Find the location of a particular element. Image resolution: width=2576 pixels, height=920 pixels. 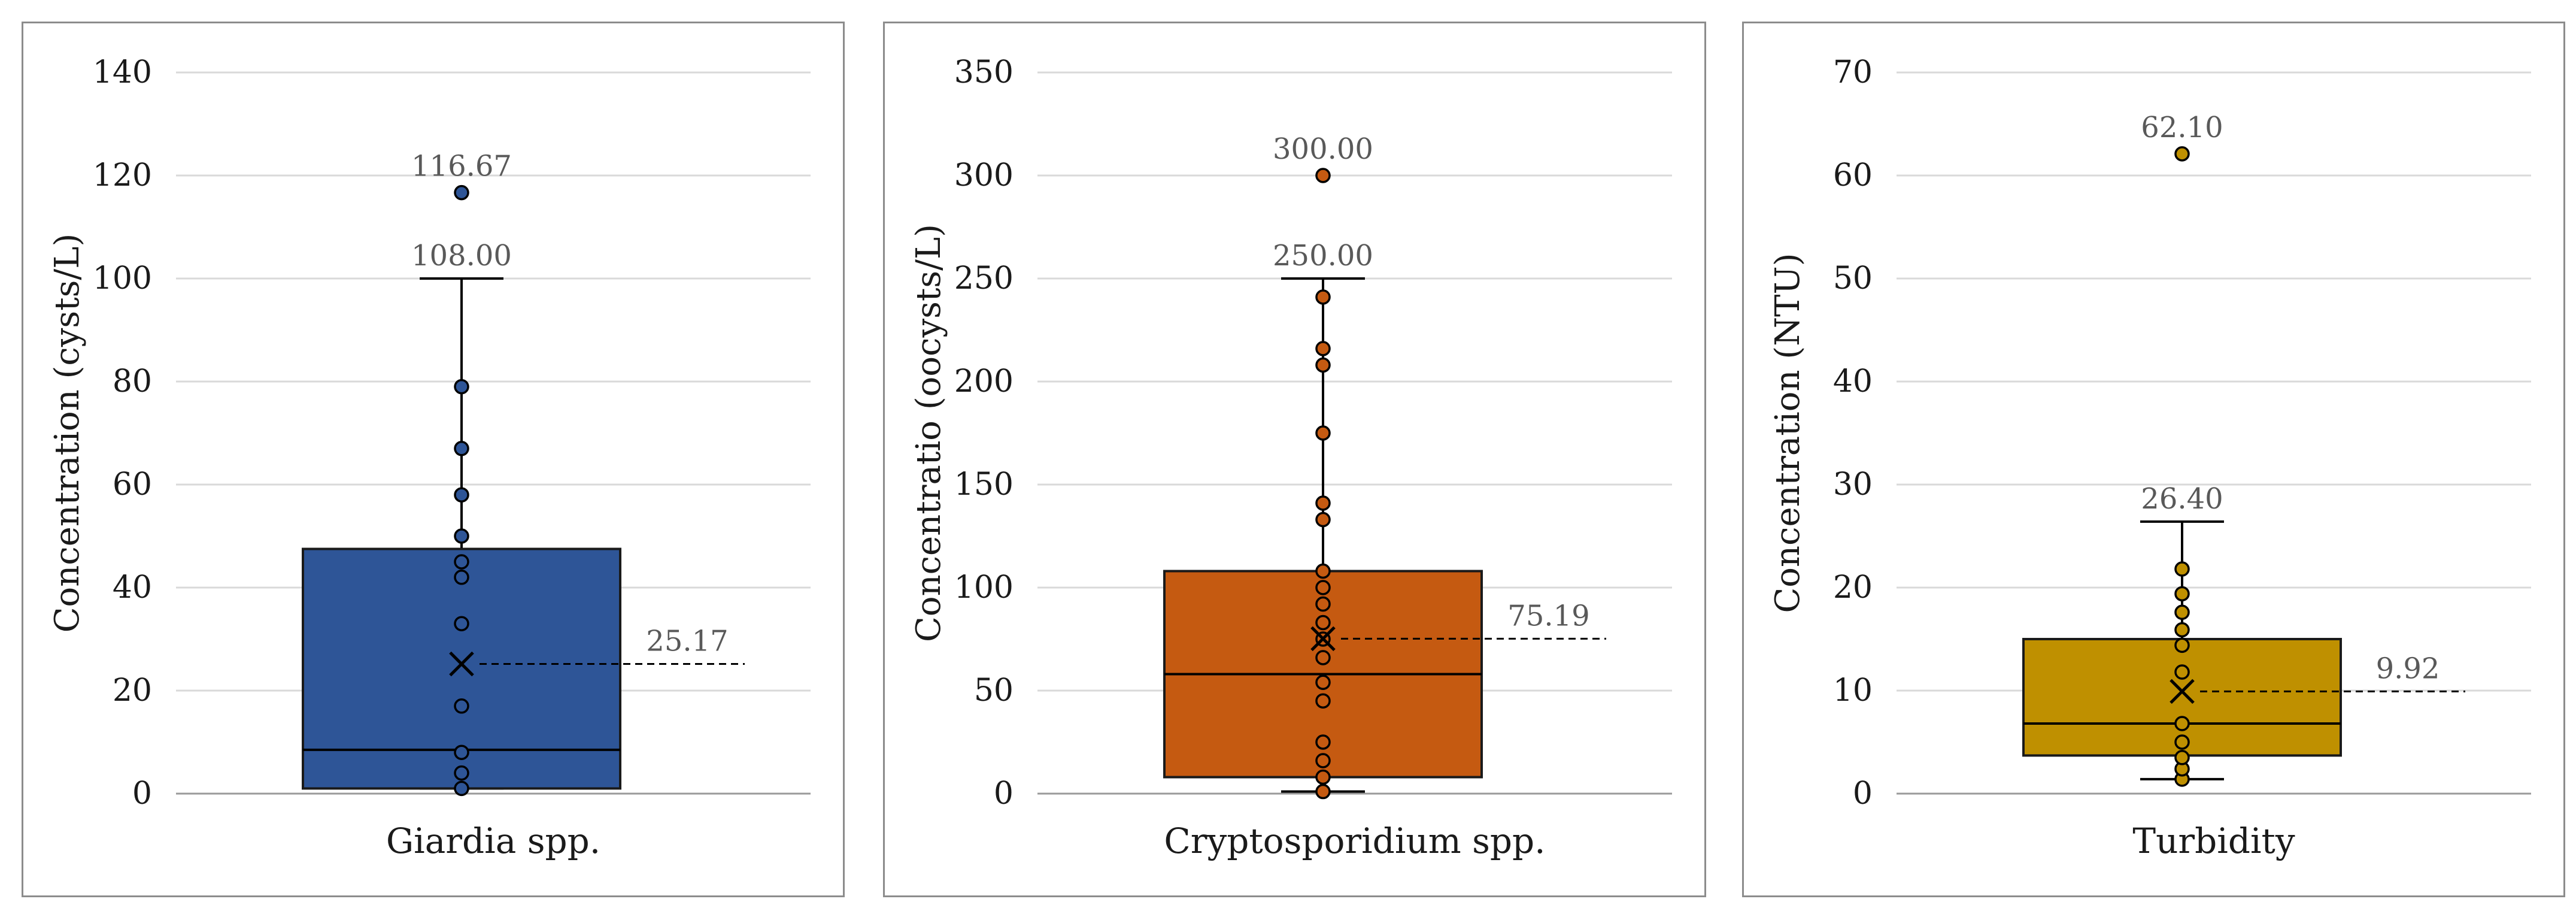

y-tick-label: 120 is located at coordinates (122, 175).